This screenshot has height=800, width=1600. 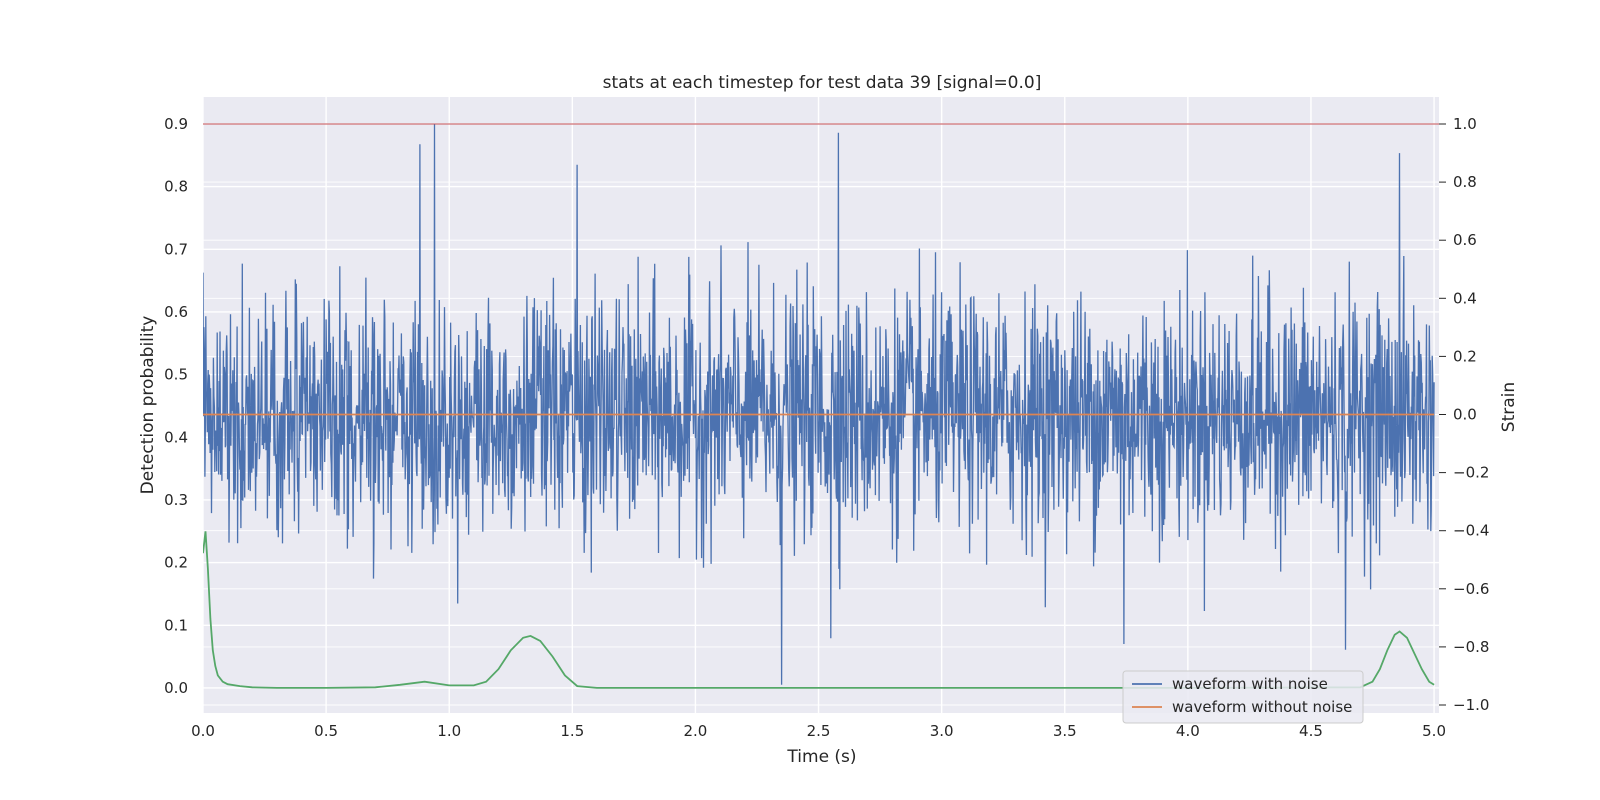 I want to click on x-tick-labels: 0.0 0.5 1.0 1.5 2.0 2.5 3.0 3.5 4.0 4.5 5.0, so click(x=818, y=731).